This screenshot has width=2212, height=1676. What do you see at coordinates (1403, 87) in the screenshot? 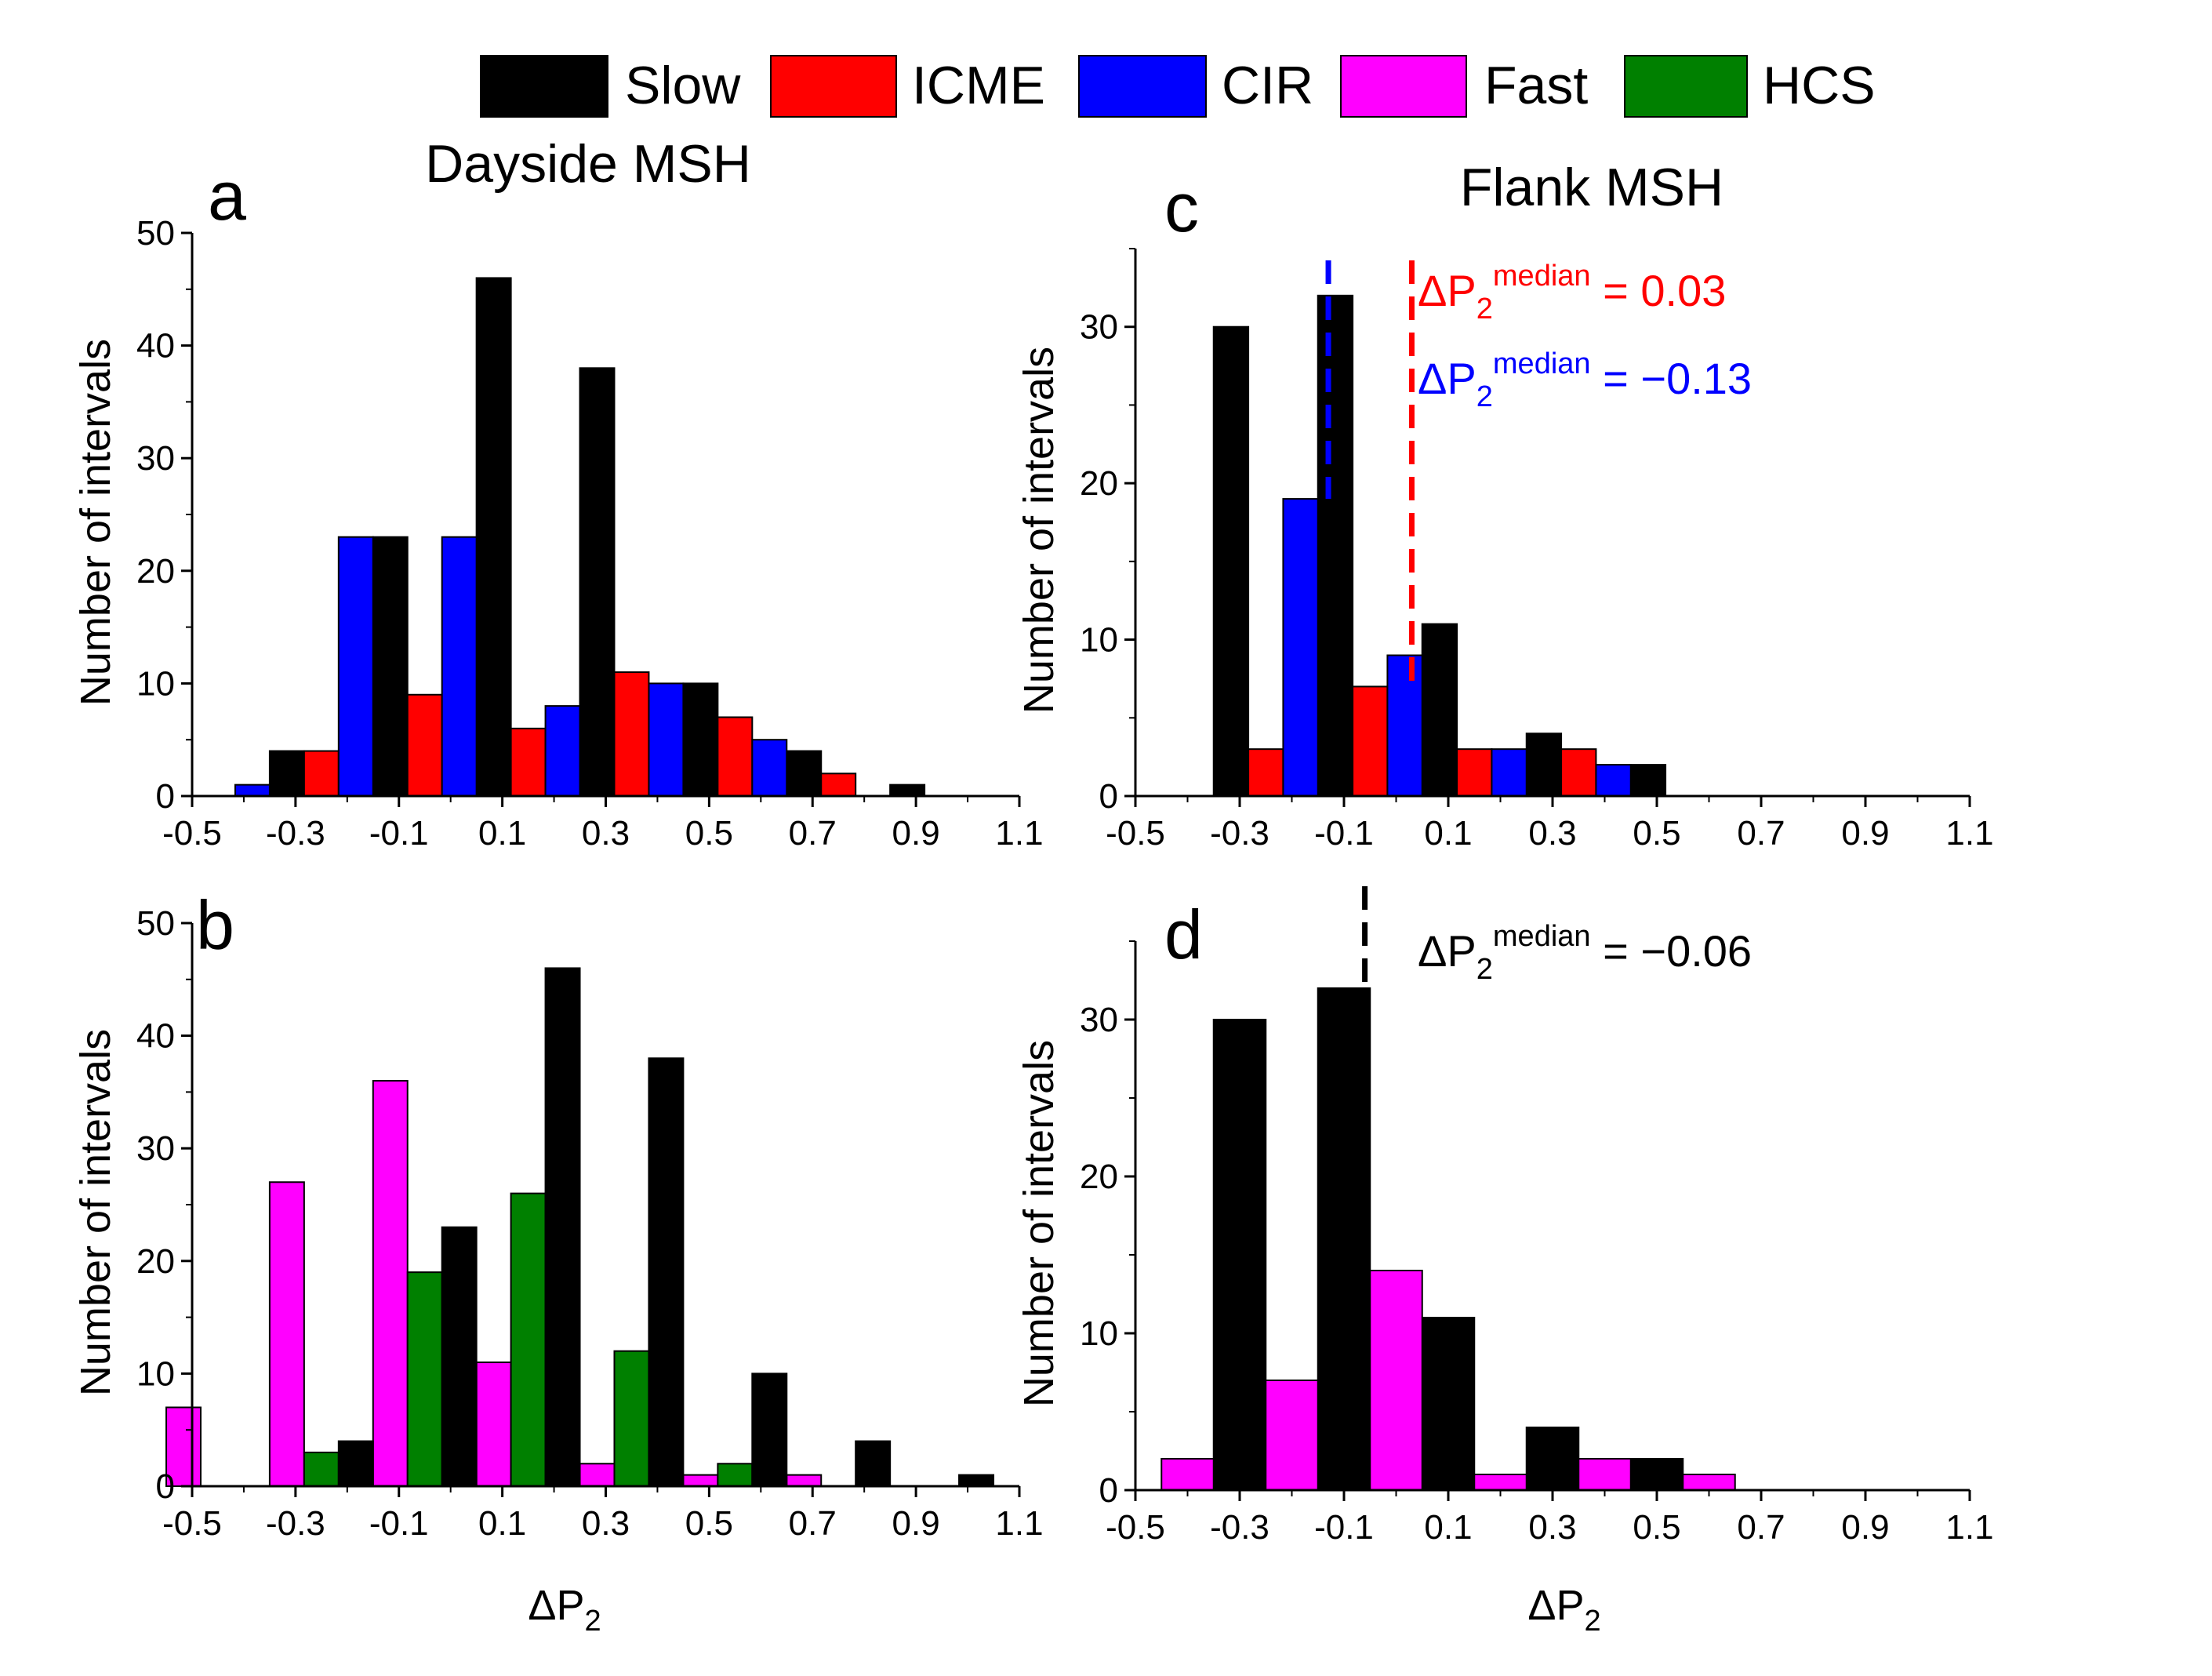
I see `legend-swatch-fast` at bounding box center [1403, 87].